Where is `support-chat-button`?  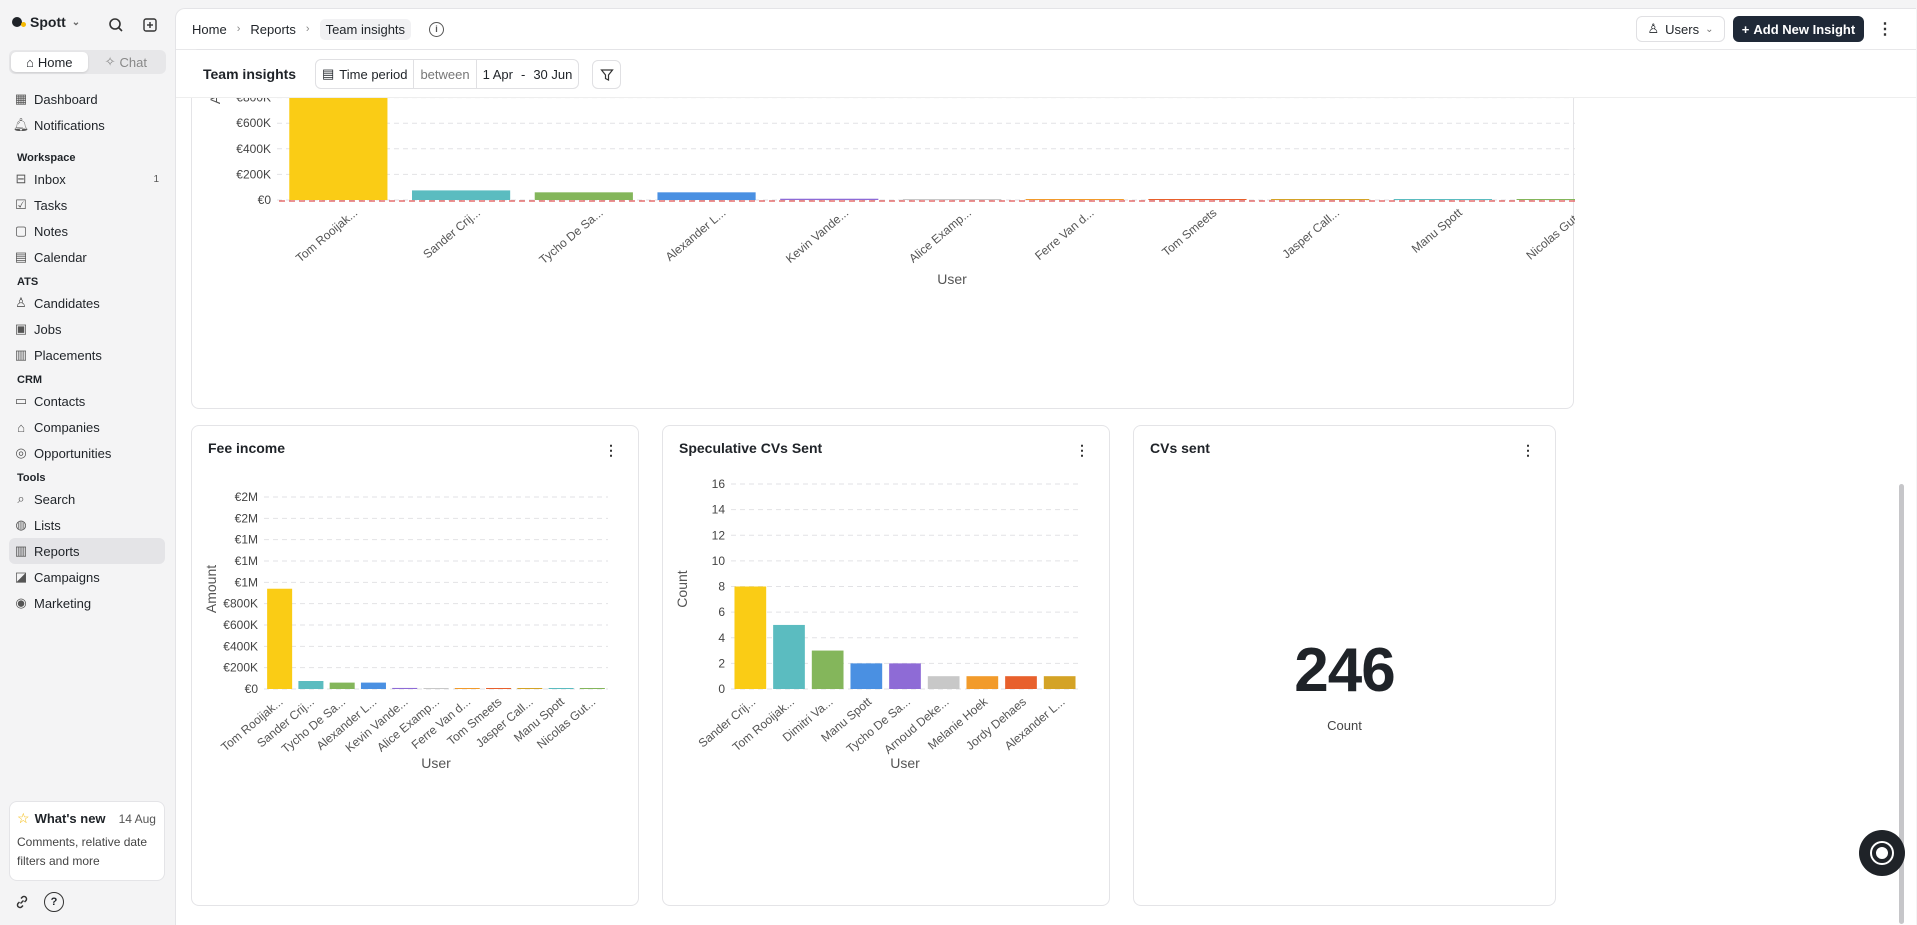
support-chat-button is located at coordinates (1882, 853).